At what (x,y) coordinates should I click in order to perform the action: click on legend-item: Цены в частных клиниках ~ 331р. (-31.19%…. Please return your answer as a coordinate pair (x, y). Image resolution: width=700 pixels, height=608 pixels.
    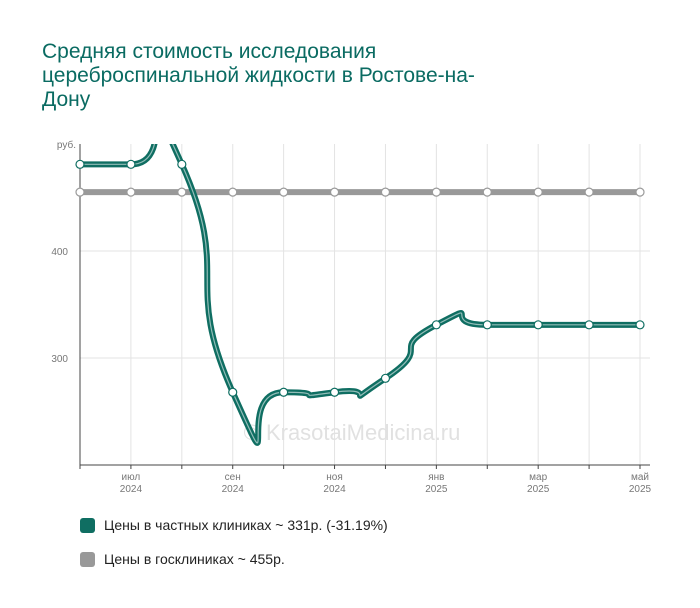
    Looking at the image, I should click on (234, 525).